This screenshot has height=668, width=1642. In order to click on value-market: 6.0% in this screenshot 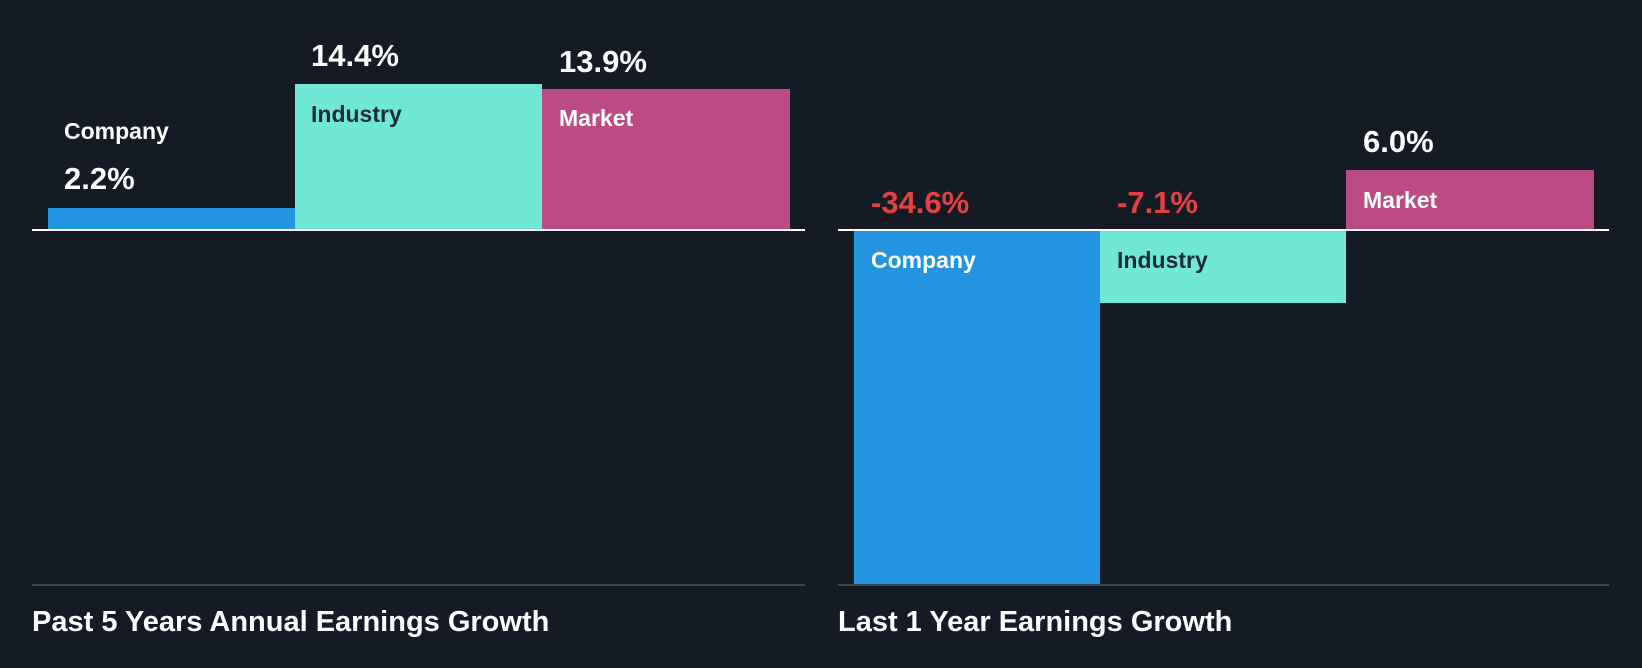, I will do `click(1398, 141)`.